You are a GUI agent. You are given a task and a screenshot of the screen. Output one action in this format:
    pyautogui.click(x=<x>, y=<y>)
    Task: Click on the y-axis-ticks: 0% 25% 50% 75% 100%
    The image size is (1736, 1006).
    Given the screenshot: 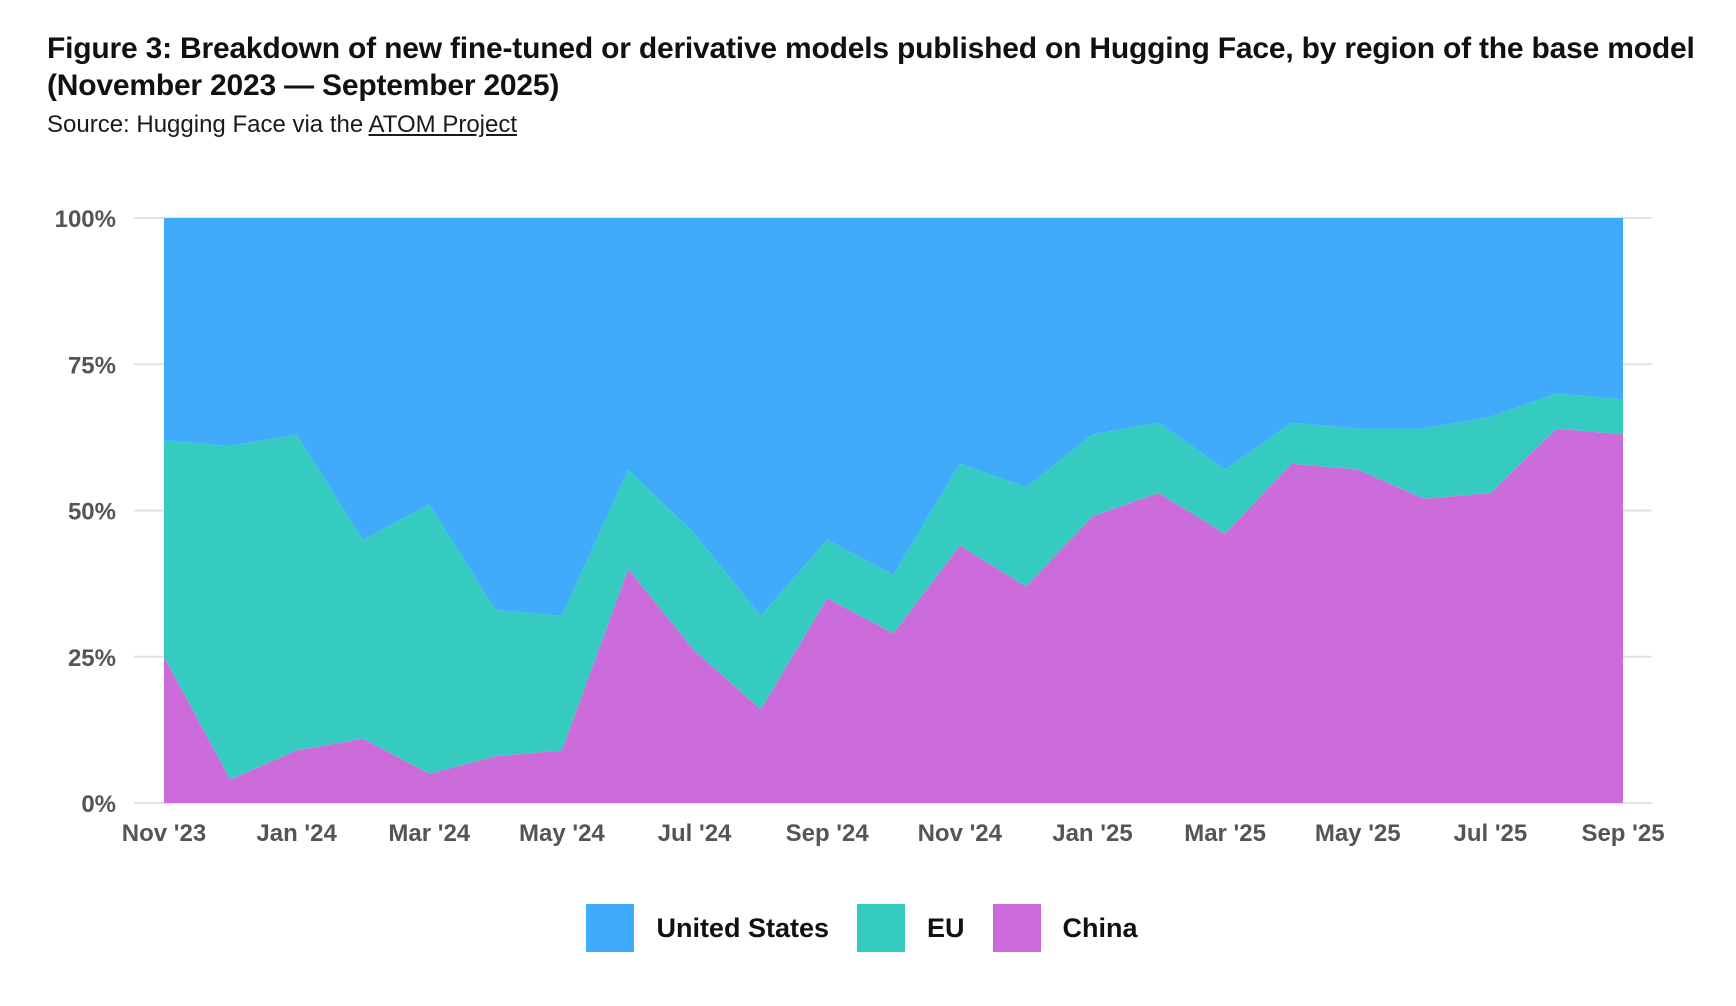 What is the action you would take?
    pyautogui.click(x=85, y=512)
    